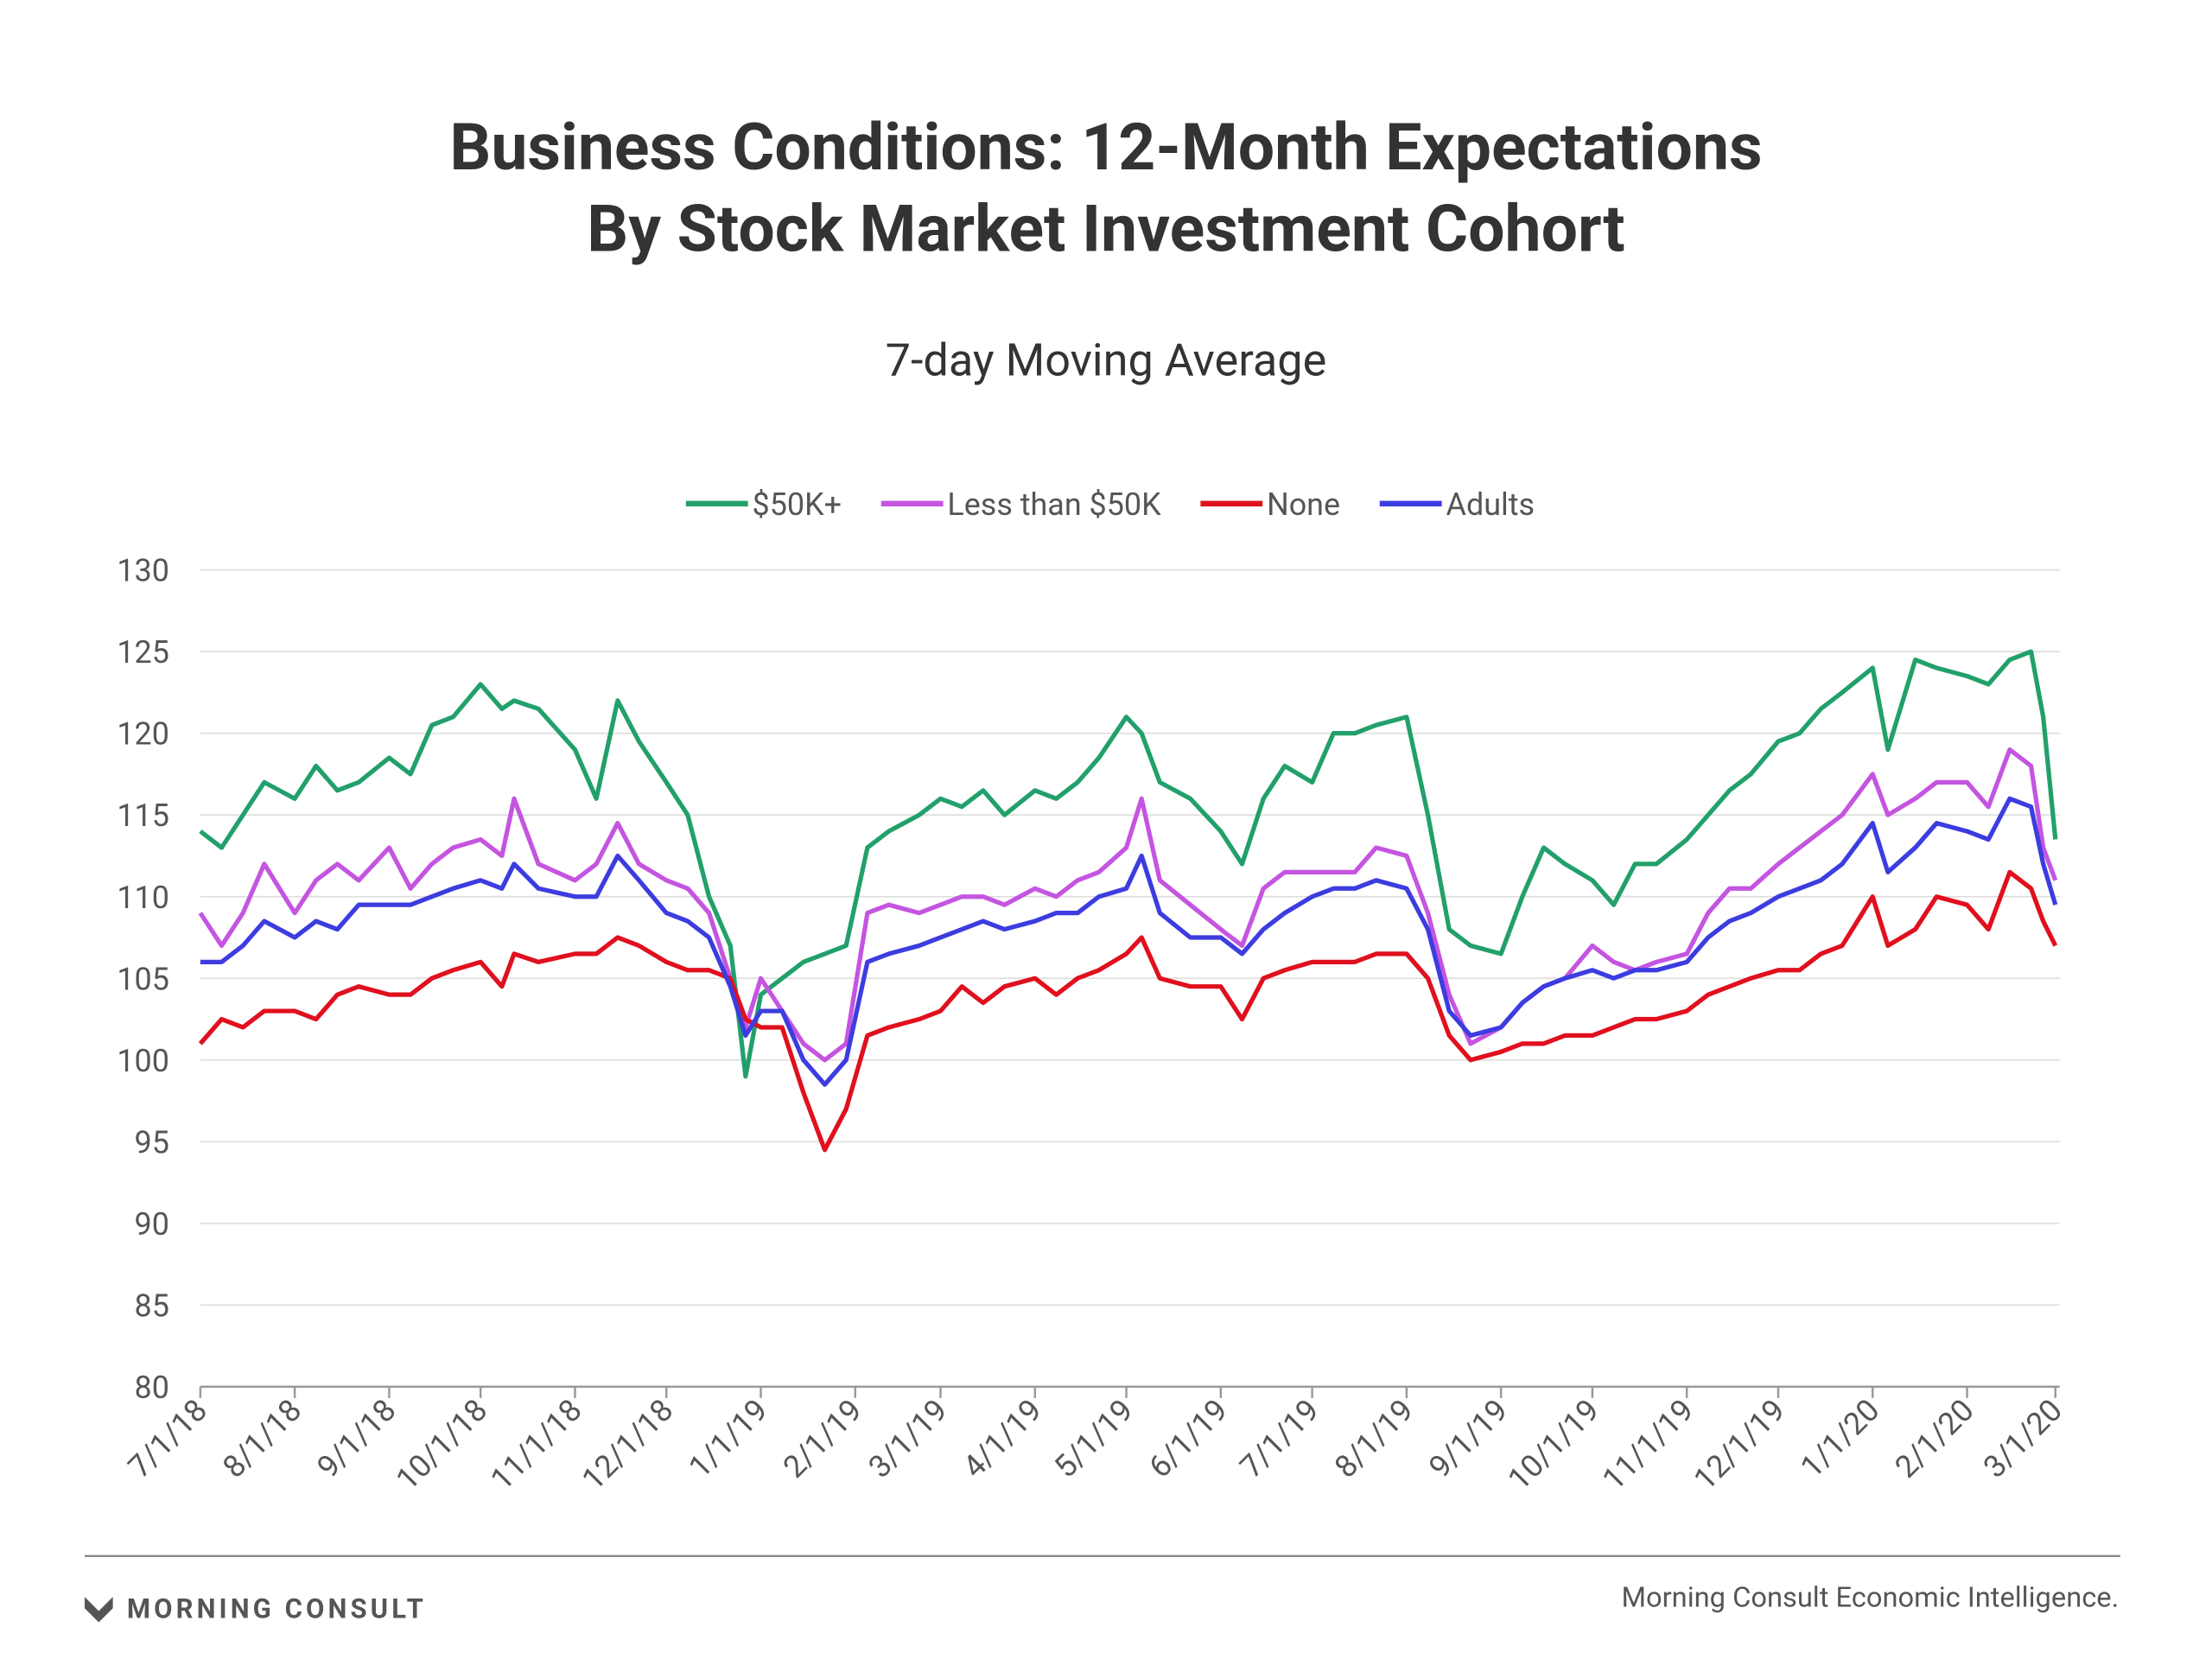  Describe the element at coordinates (277, 1609) in the screenshot. I see `logo-text: MORNING CONSULT` at that location.